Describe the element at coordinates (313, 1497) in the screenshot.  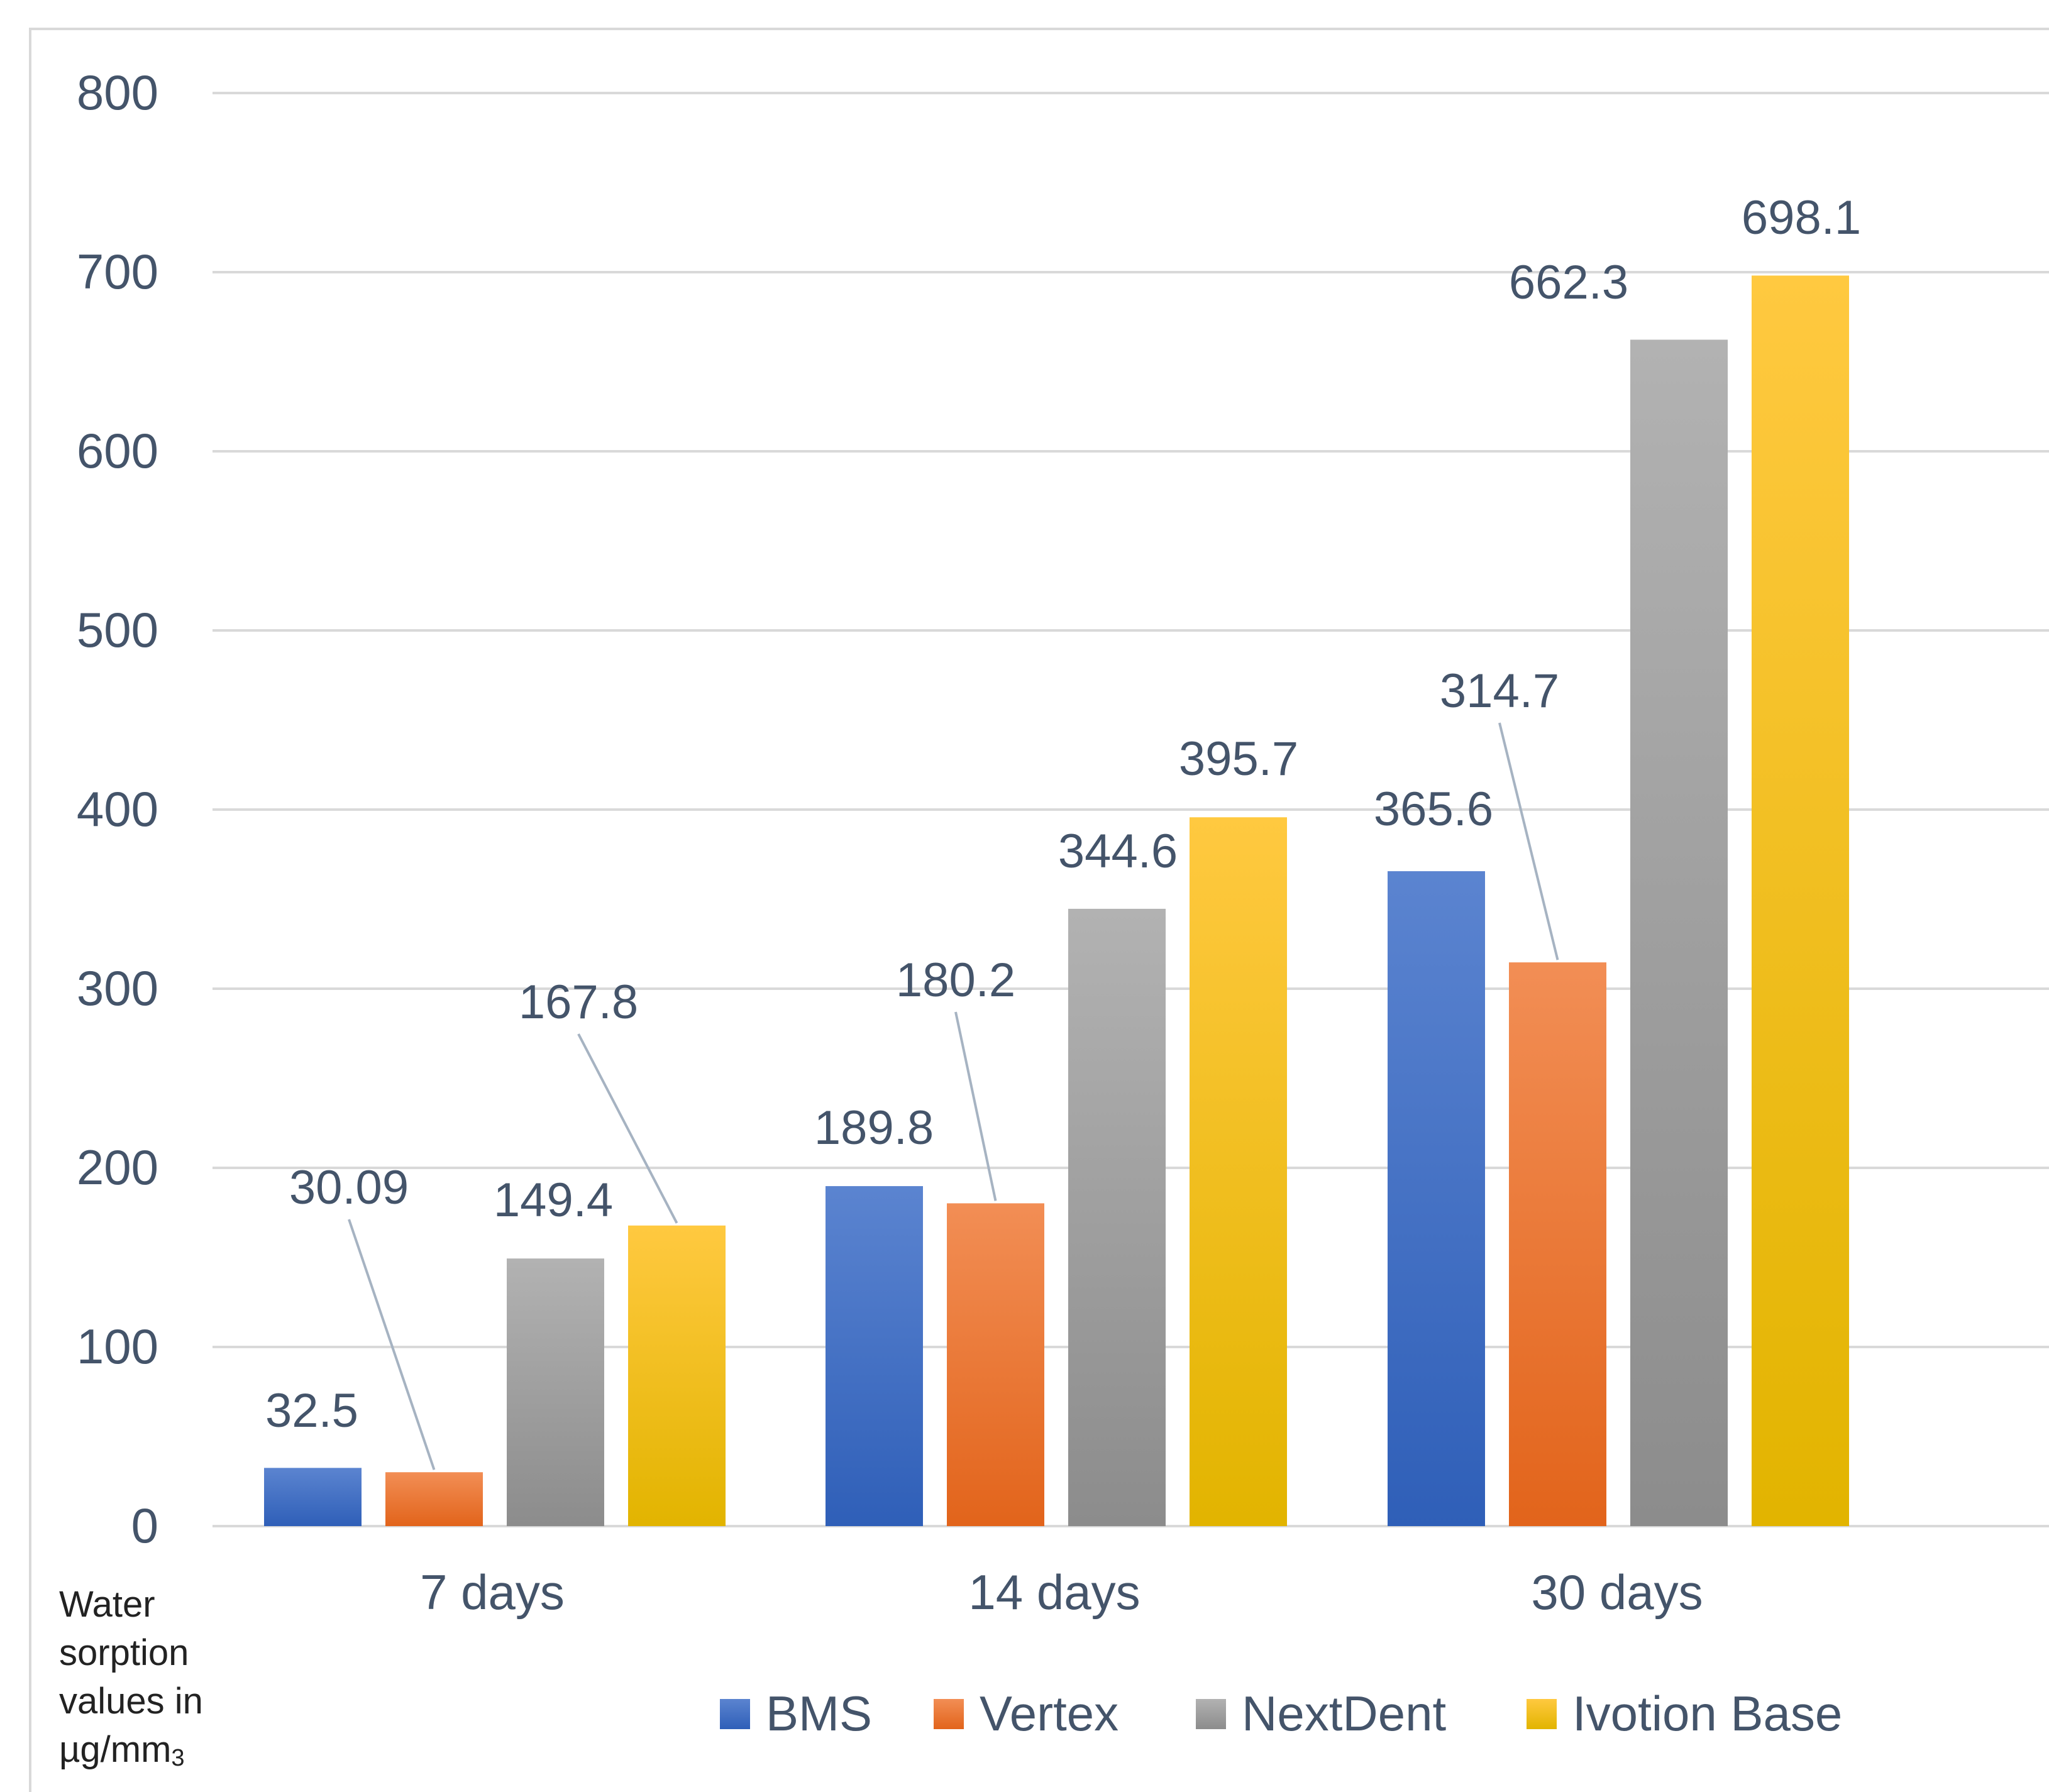
I see `bar-bms-7-days` at that location.